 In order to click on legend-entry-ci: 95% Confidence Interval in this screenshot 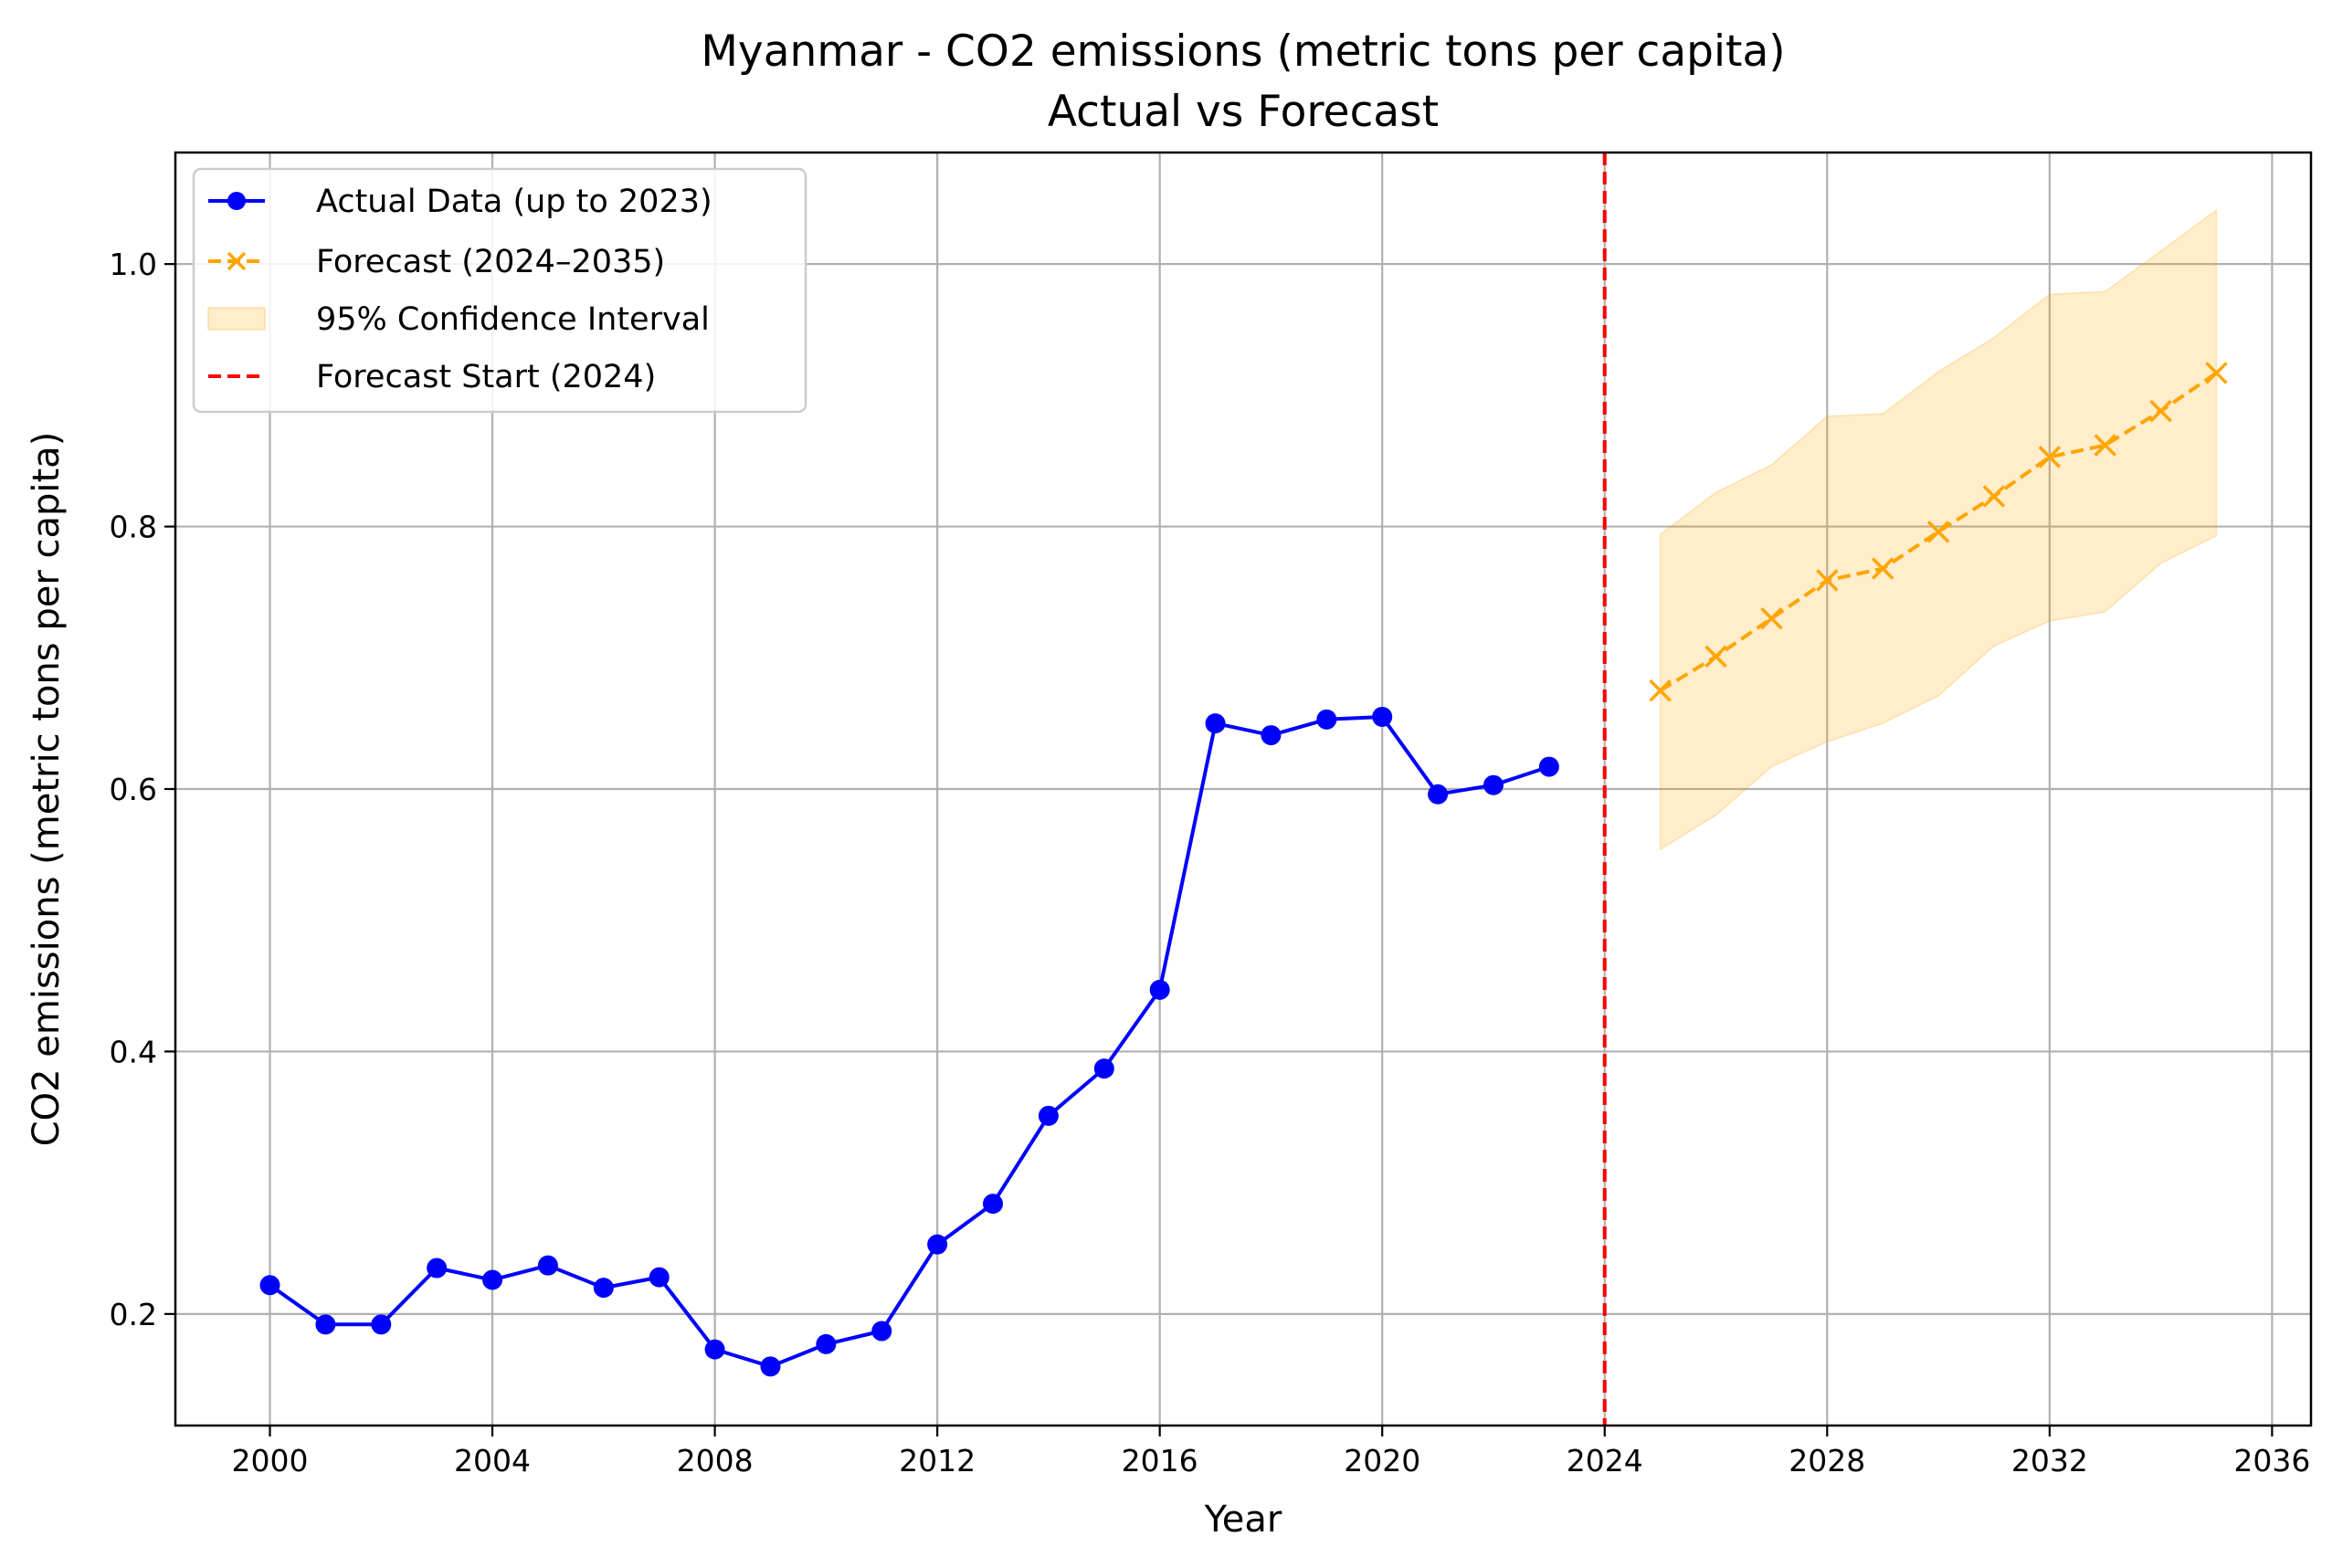, I will do `click(458, 319)`.